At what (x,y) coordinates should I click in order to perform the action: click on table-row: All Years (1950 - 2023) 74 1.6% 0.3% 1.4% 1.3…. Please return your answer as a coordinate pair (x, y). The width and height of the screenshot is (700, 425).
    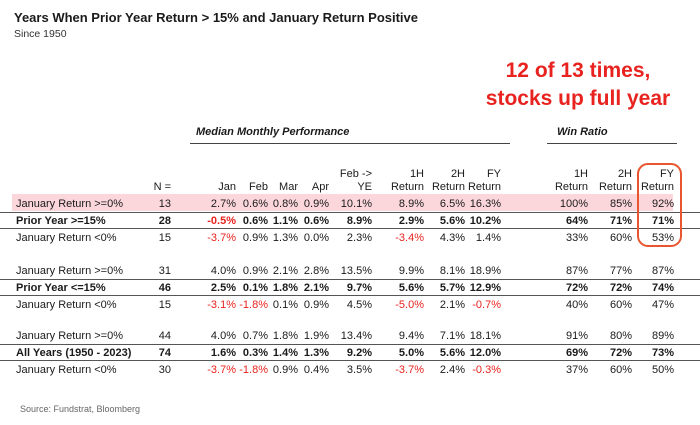
    Looking at the image, I should click on (350, 352).